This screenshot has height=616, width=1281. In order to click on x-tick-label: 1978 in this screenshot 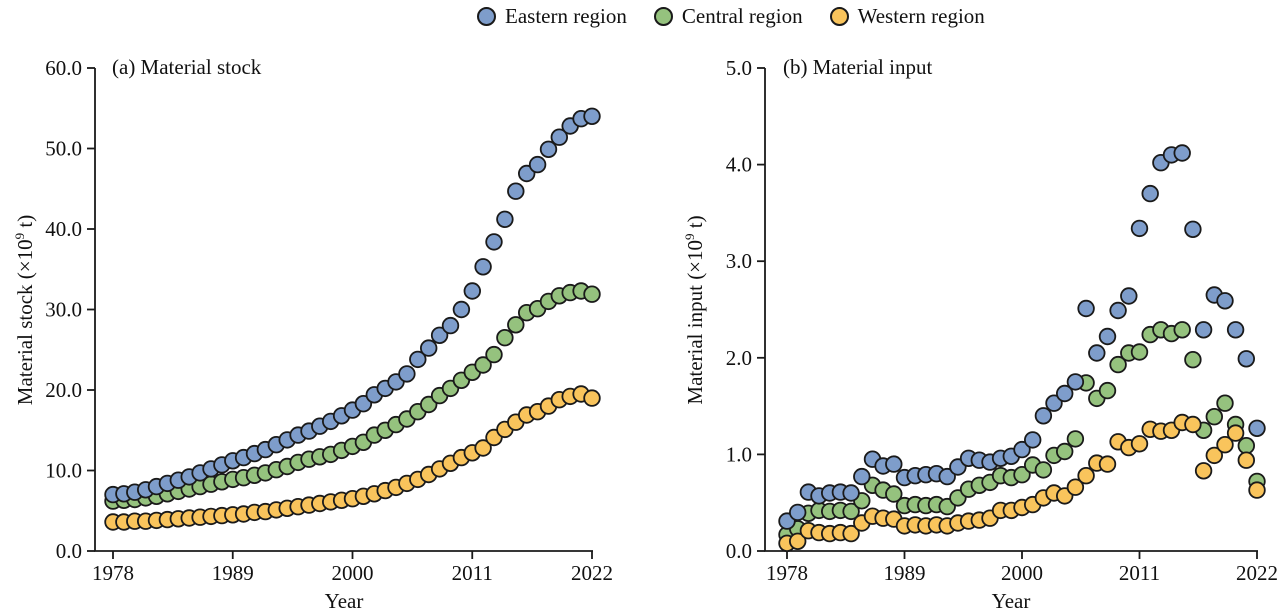, I will do `click(113, 573)`.